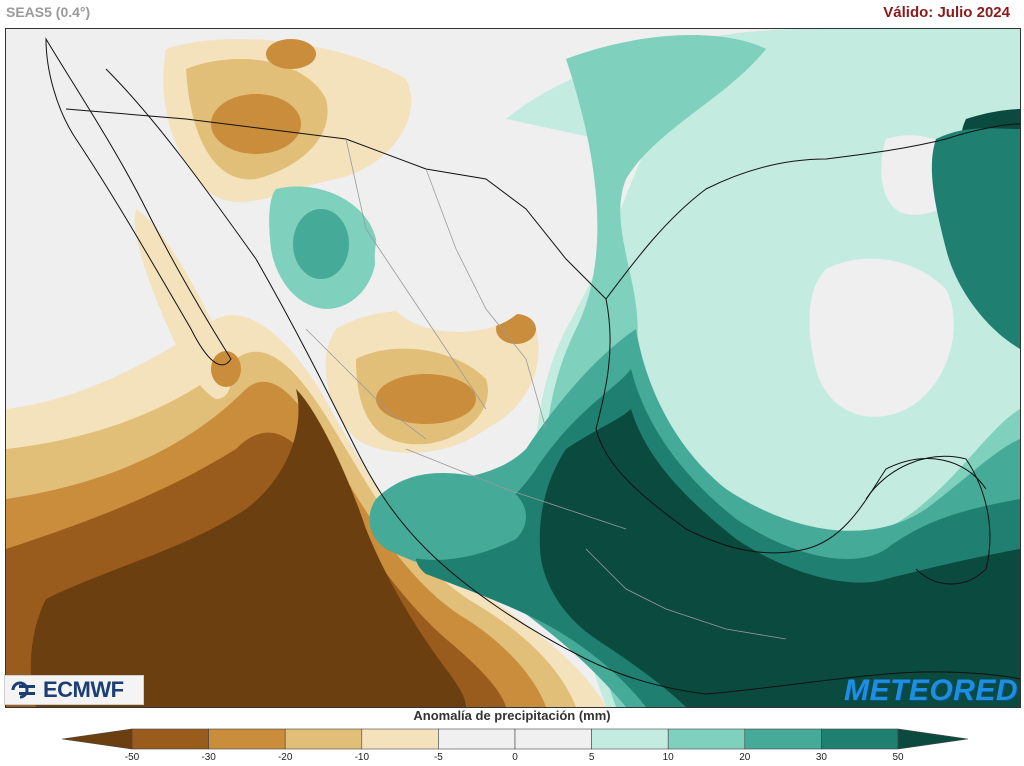  What do you see at coordinates (946, 12) in the screenshot?
I see `valid-date-label: Válido: Julio 2024` at bounding box center [946, 12].